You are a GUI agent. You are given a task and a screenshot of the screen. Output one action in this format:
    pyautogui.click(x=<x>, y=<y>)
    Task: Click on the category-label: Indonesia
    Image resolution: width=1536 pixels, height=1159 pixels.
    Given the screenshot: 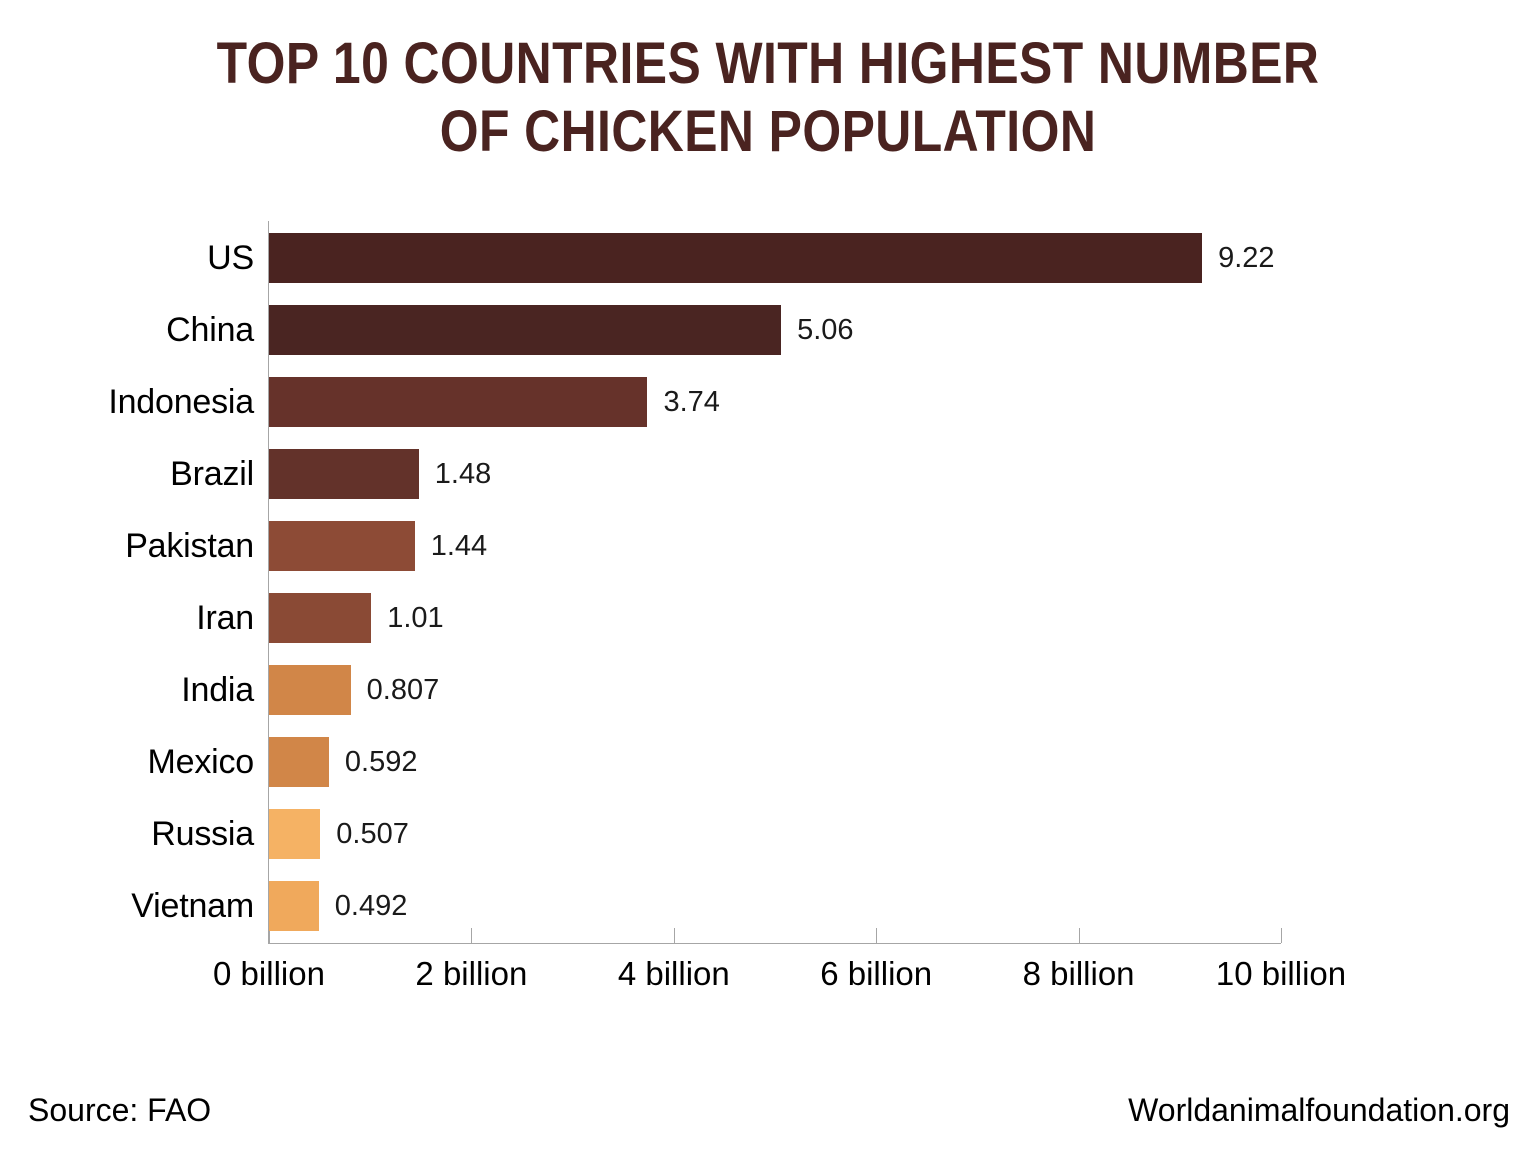 What is the action you would take?
    pyautogui.click(x=181, y=401)
    